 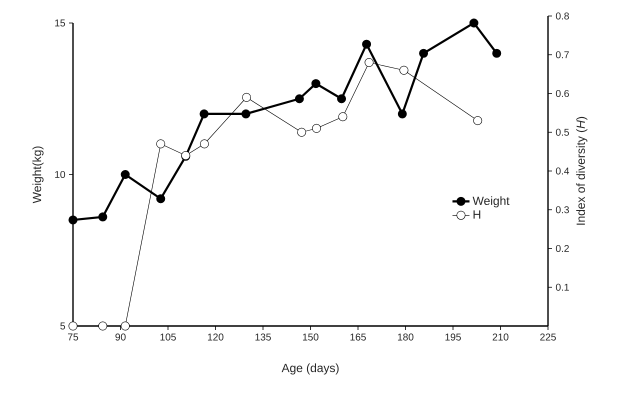 I want to click on x-tick-label: 105, so click(x=168, y=337).